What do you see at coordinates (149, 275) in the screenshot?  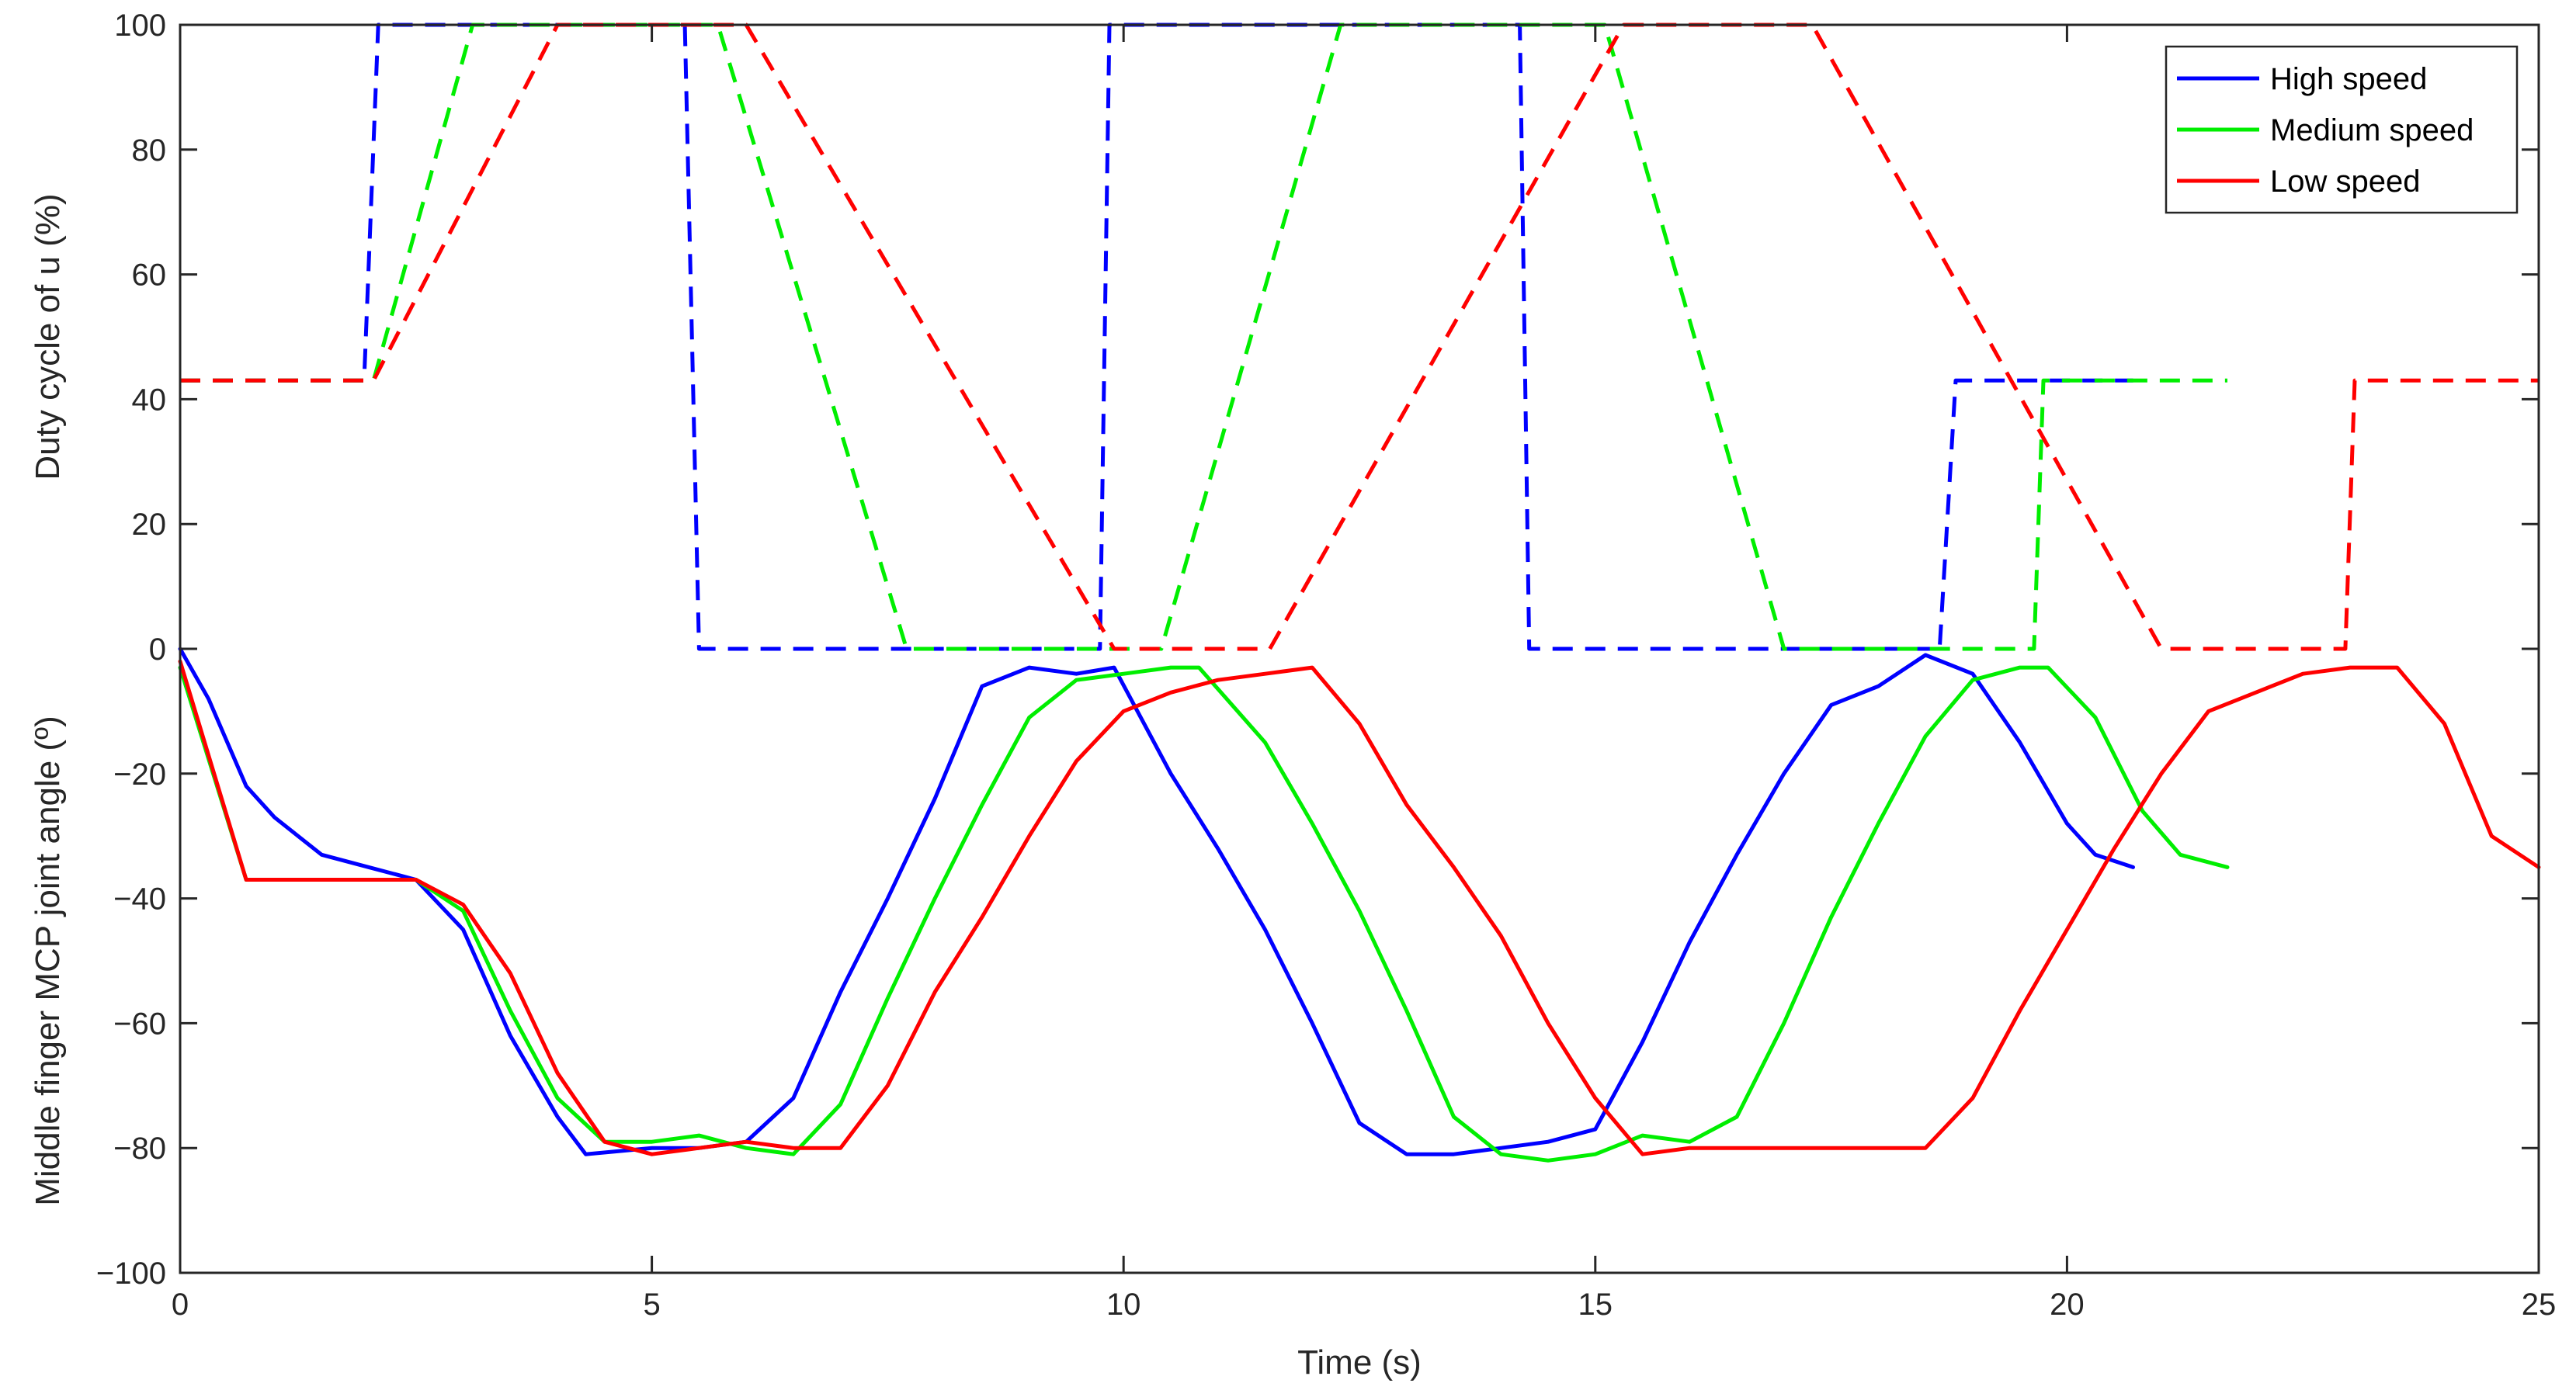 I see `y-tick-label-8: 60` at bounding box center [149, 275].